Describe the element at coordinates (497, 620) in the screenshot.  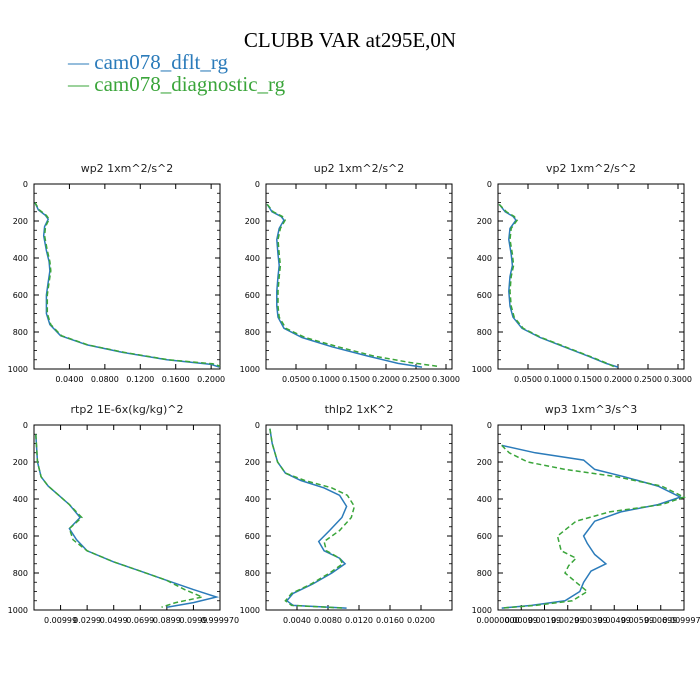
I see `x-tick-label: 0.0000000` at that location.